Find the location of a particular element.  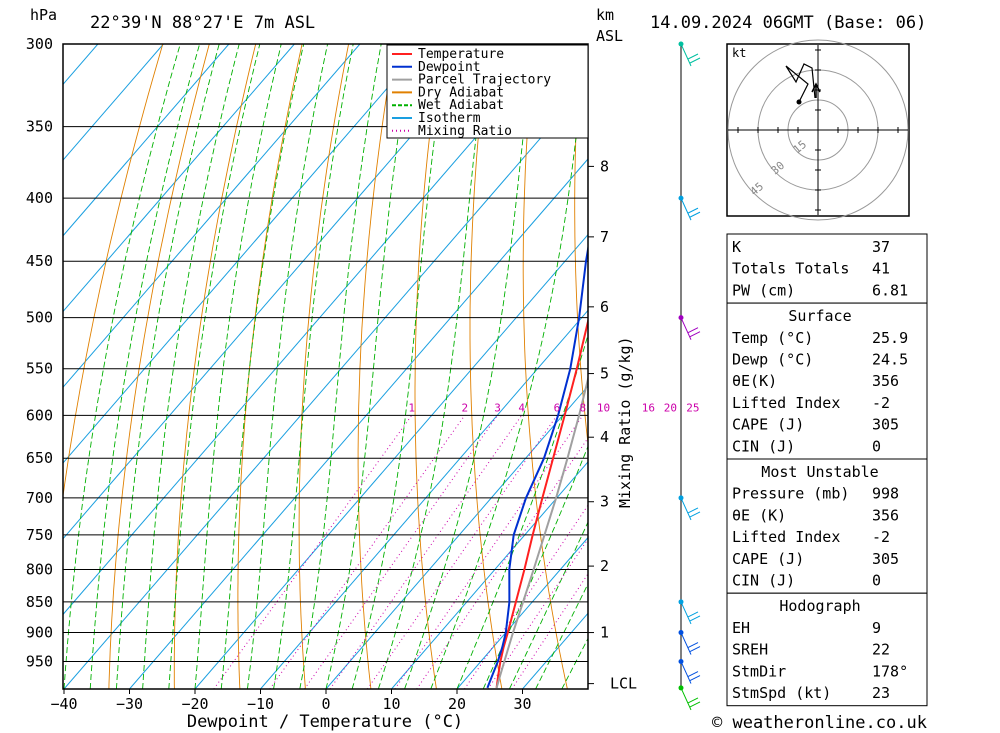

index-label: Temp (°C) is located at coordinates (772, 338).